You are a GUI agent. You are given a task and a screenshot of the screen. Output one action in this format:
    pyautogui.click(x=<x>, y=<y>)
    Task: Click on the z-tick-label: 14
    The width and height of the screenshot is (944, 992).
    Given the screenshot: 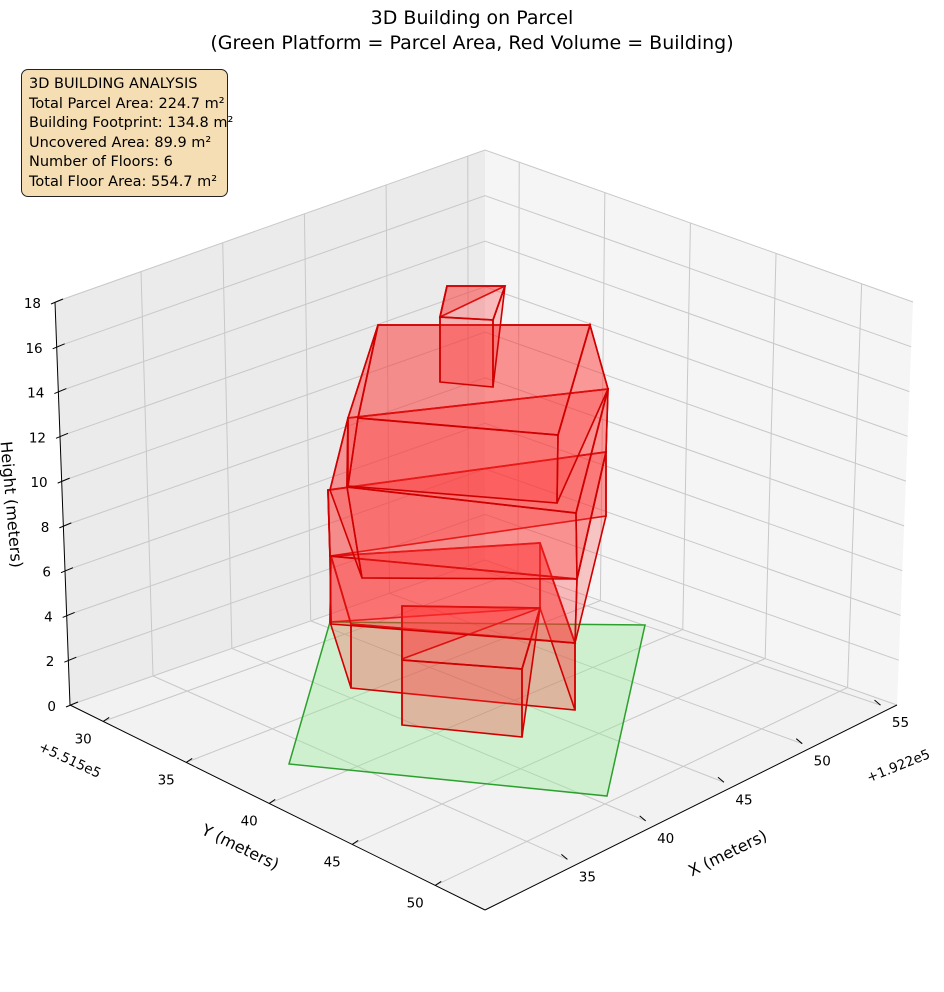 What is the action you would take?
    pyautogui.click(x=35, y=394)
    